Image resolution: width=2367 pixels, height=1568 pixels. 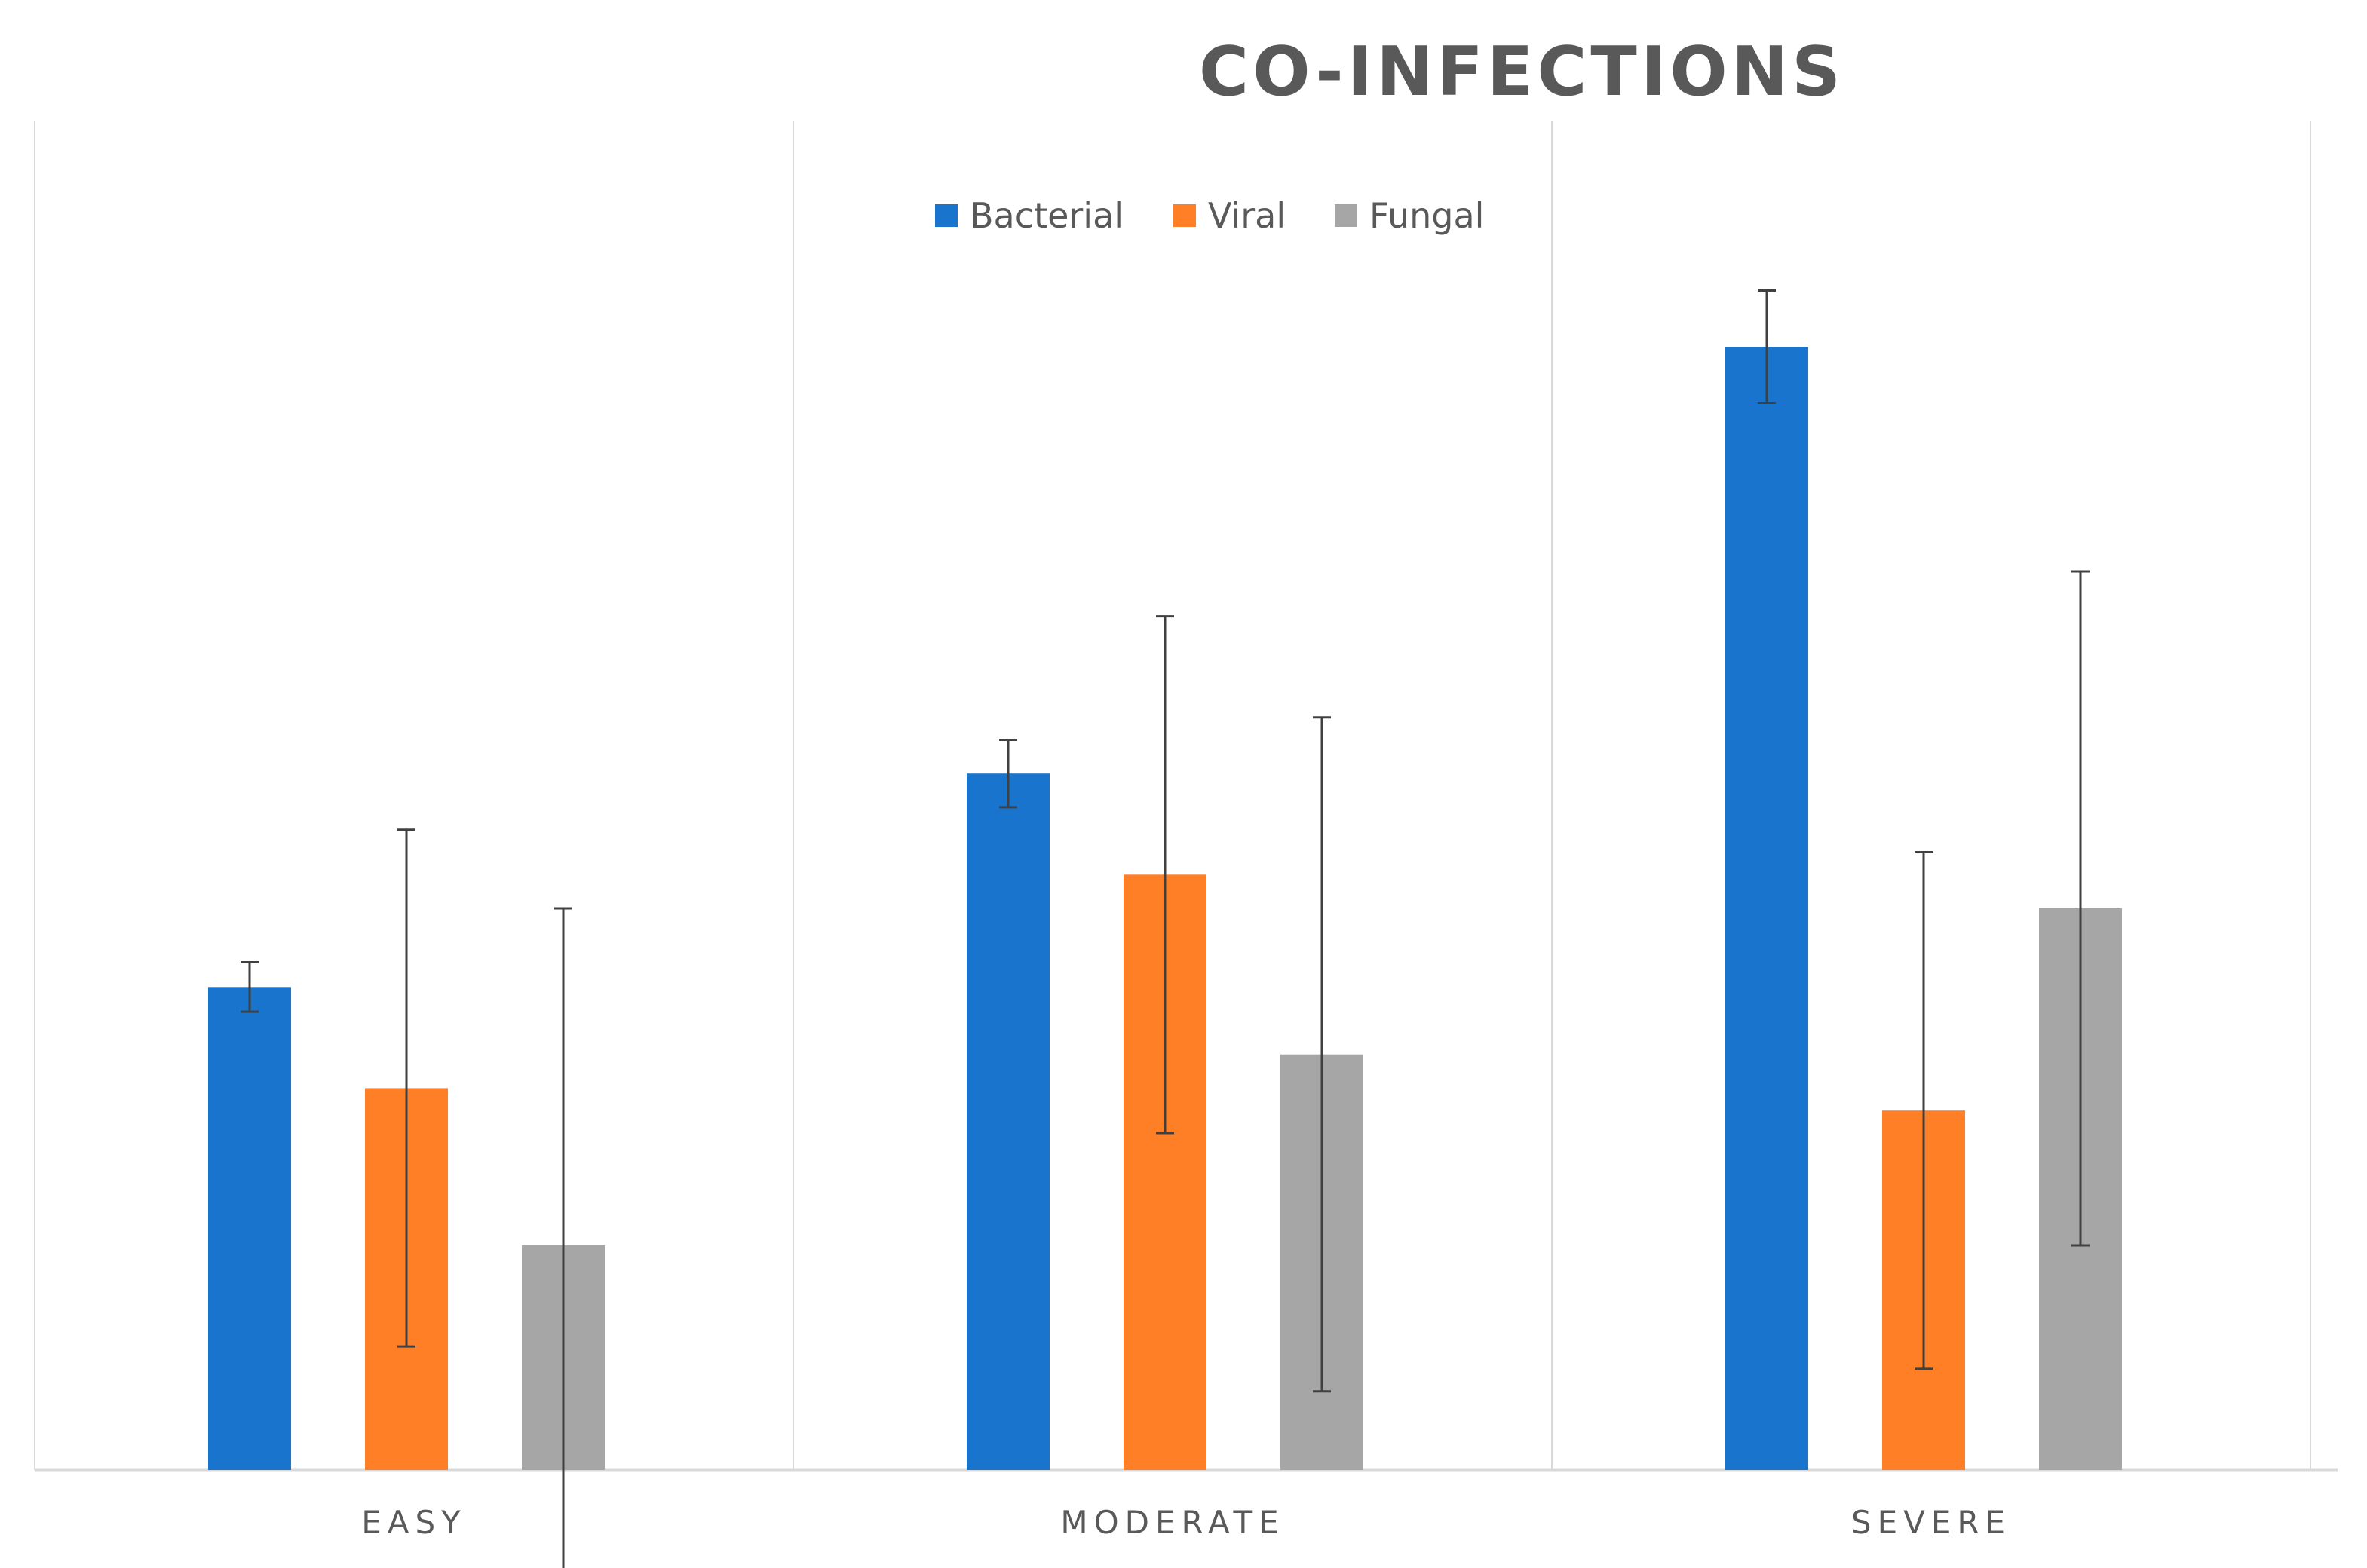 I want to click on legend-swatch-fungal, so click(x=1346, y=215).